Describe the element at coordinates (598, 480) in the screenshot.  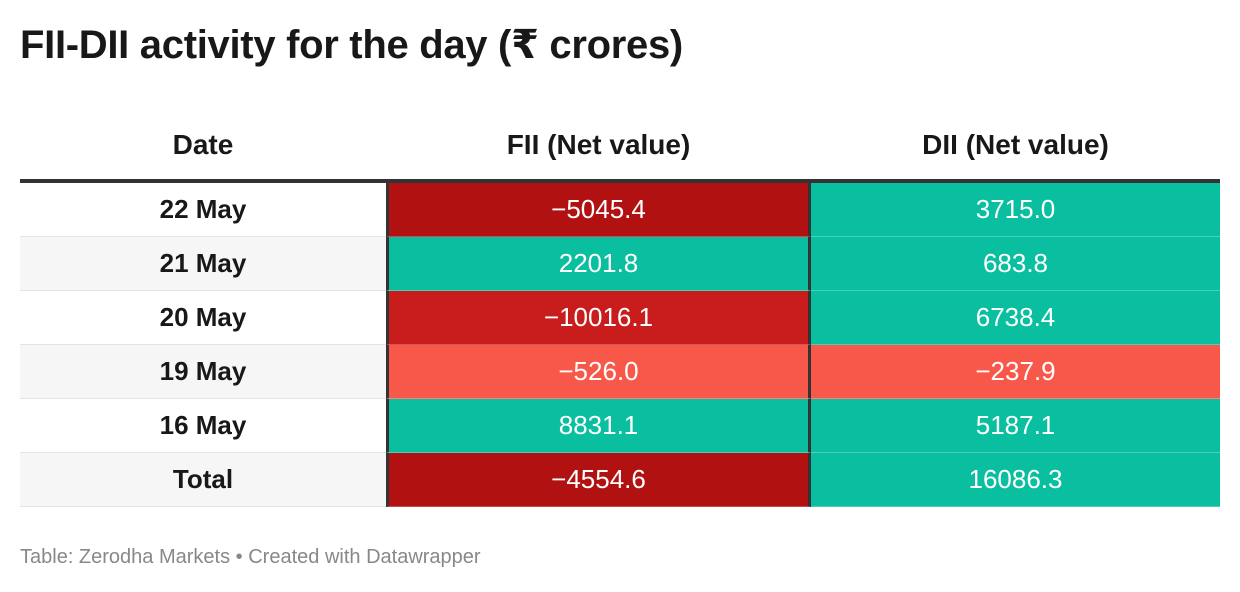
I see `fii-value-cell: −4554.6` at that location.